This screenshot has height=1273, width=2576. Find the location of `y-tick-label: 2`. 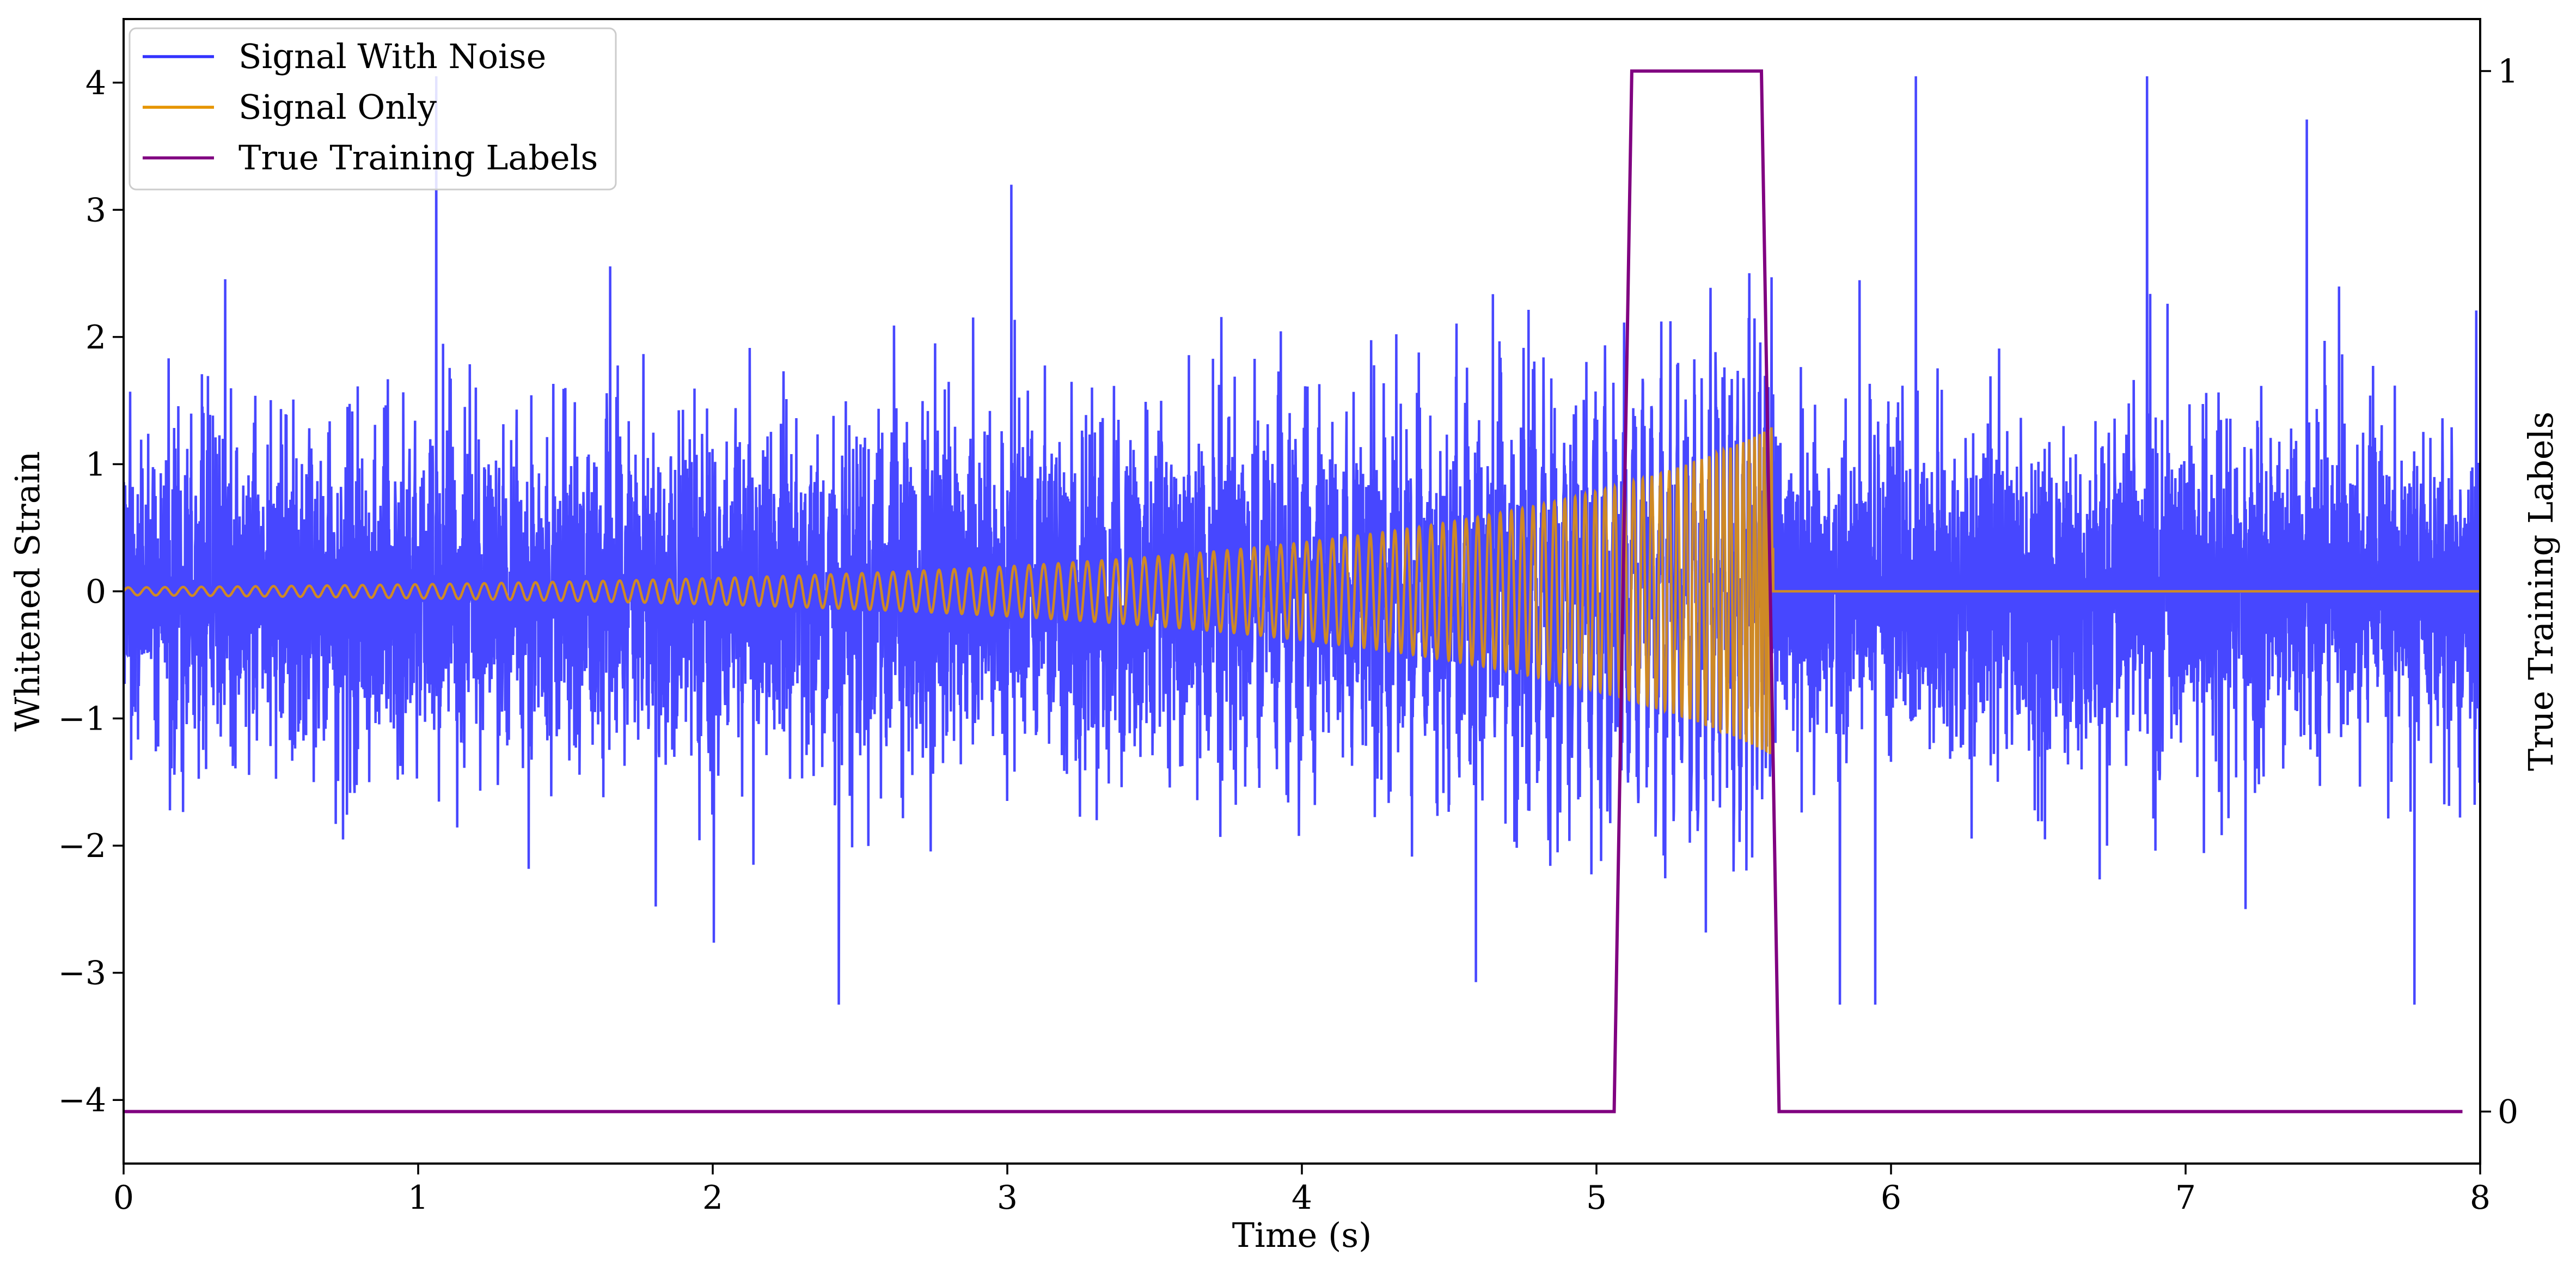

y-tick-label: 2 is located at coordinates (95, 338).